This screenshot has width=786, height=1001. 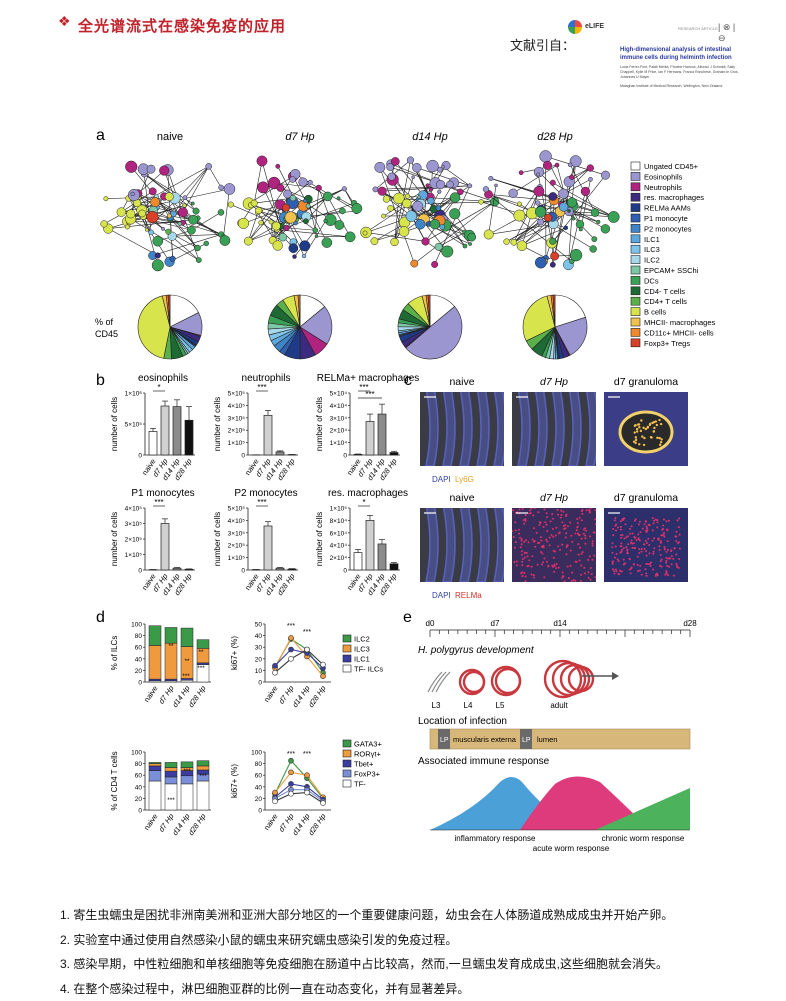 What do you see at coordinates (104, 322) in the screenshot?
I see `pie-label-line1: % of` at bounding box center [104, 322].